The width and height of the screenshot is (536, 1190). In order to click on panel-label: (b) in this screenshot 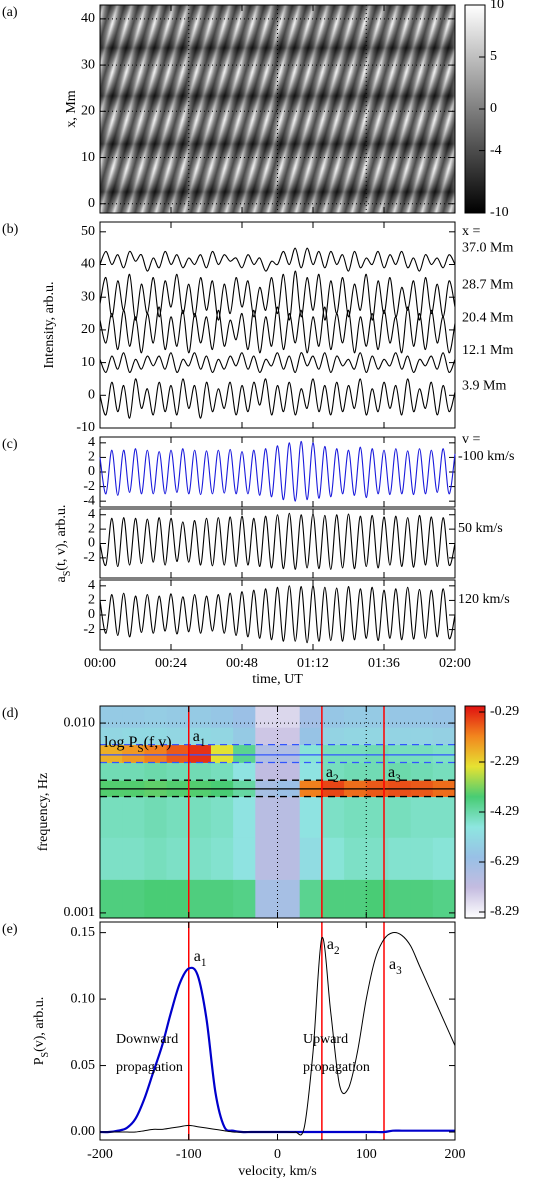, I will do `click(10, 229)`.